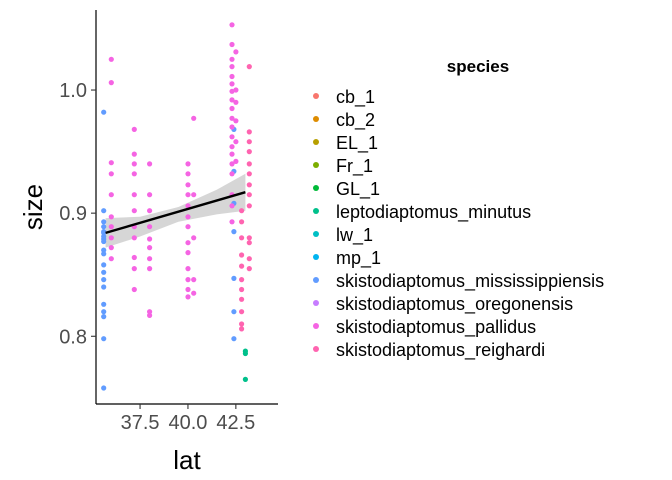 This screenshot has height=480, width=672. Describe the element at coordinates (73, 337) in the screenshot. I see `y-tick-label-0: 0.8` at that location.